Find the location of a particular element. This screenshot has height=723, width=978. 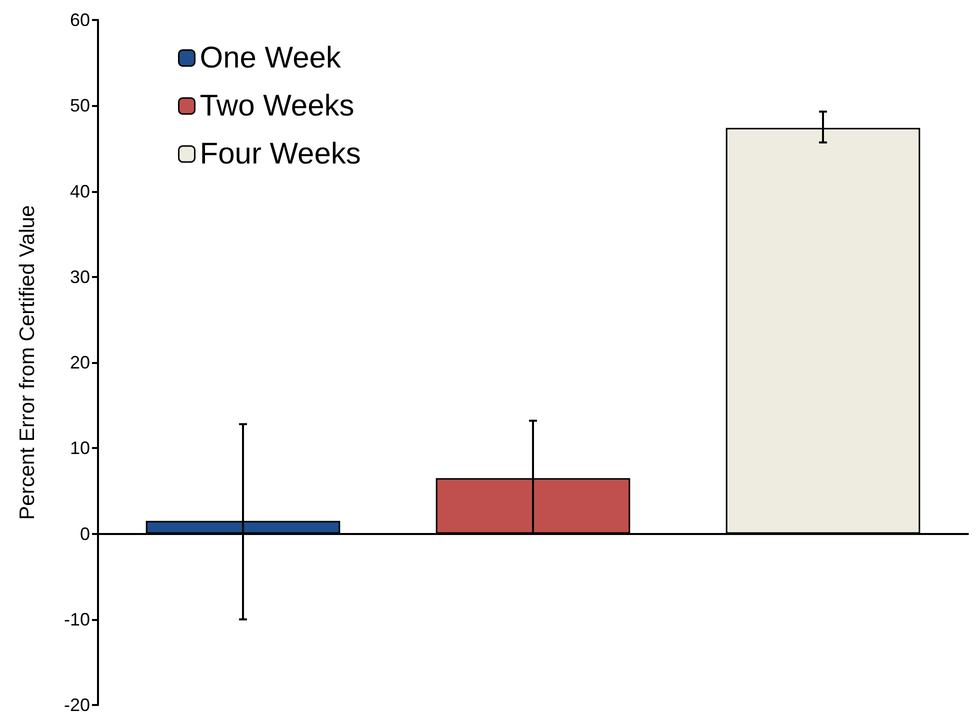

legend-label: One Week is located at coordinates (271, 58).